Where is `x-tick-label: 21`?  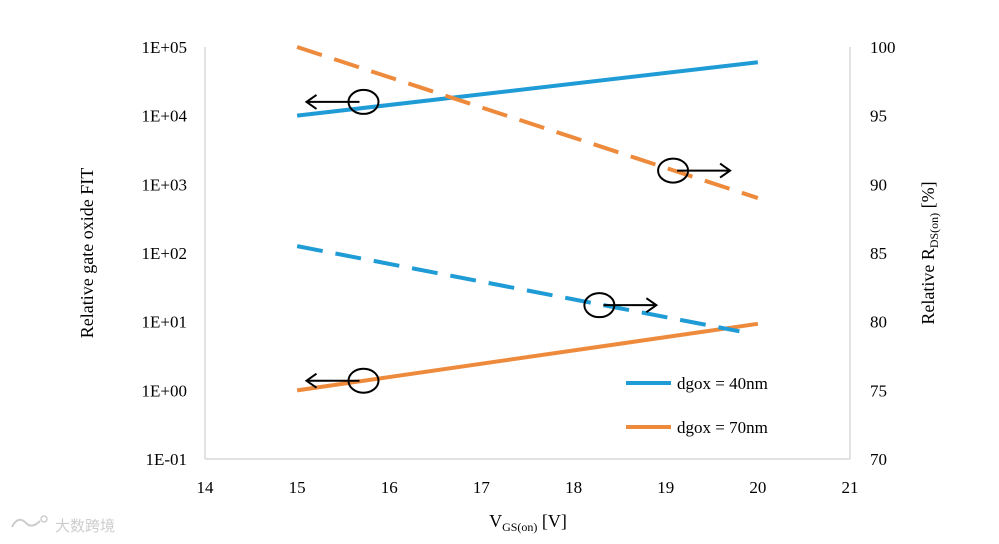 x-tick-label: 21 is located at coordinates (850, 487).